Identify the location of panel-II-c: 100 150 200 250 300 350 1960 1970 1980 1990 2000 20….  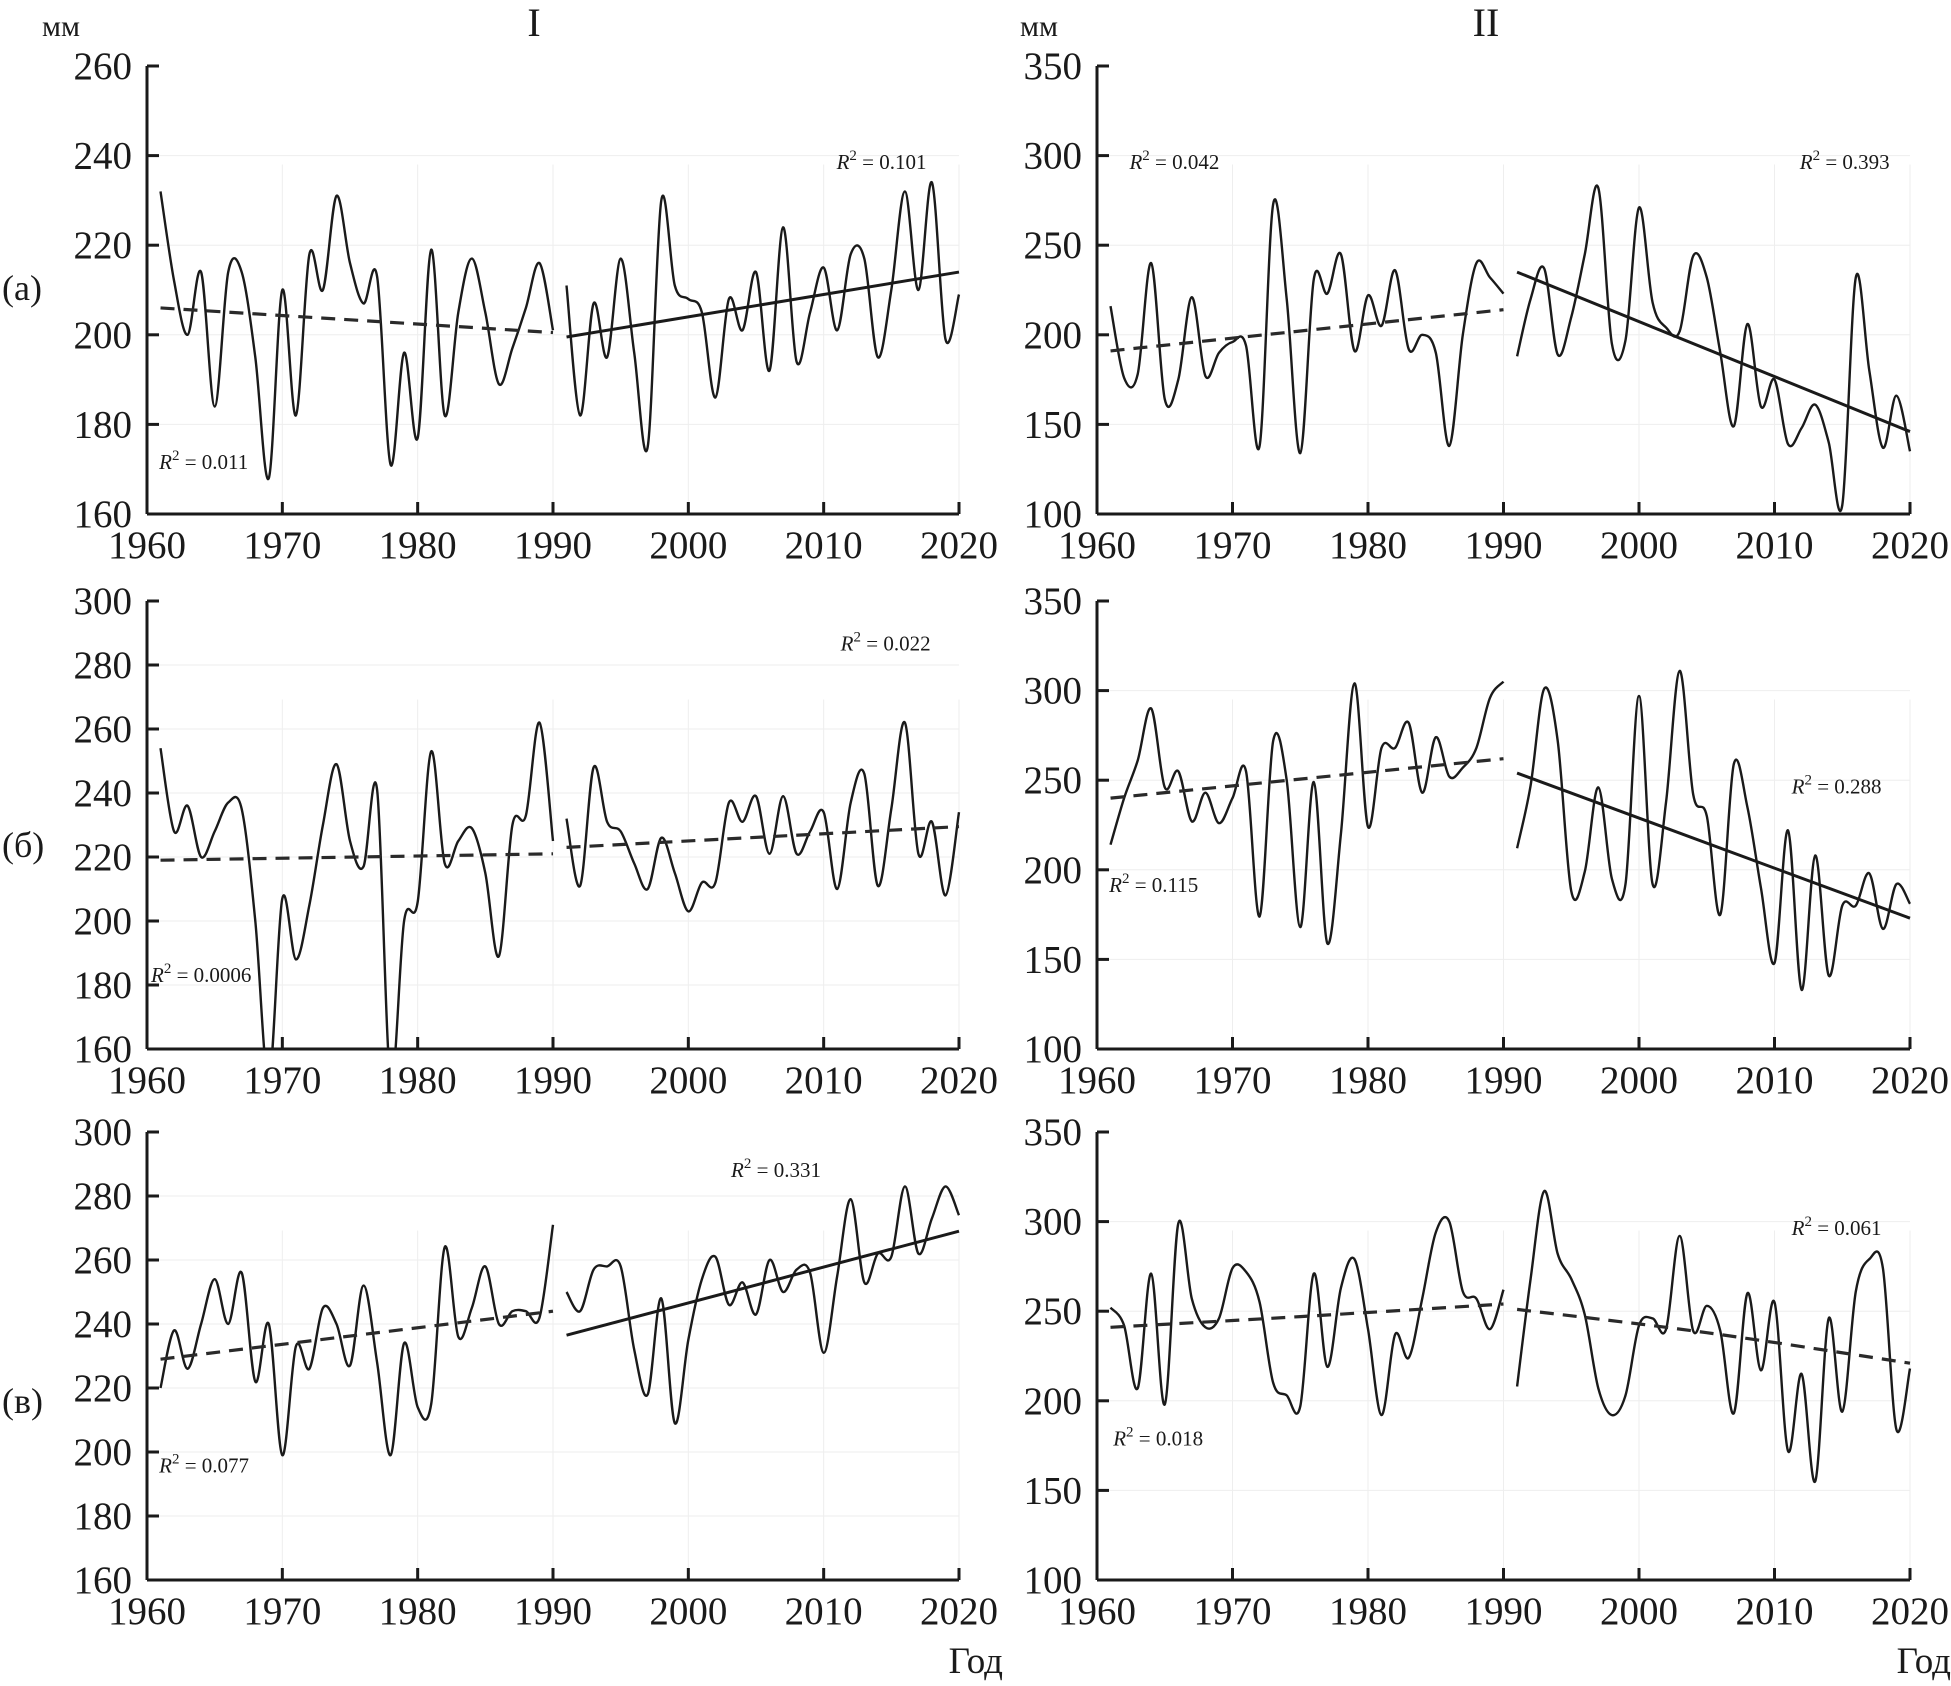
(1487, 1372).